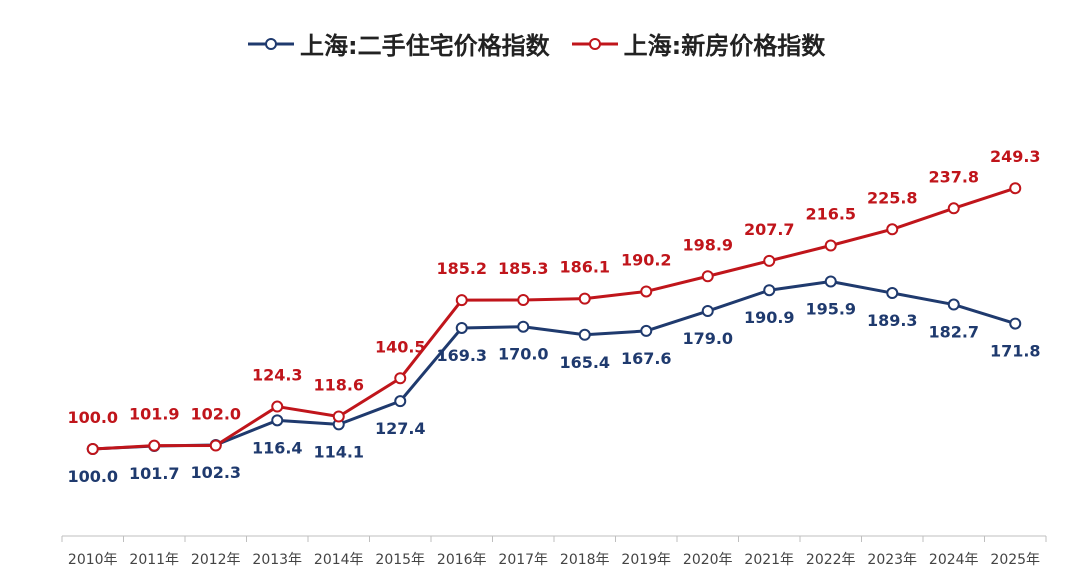  I want to click on data-label: 101.7, so click(154, 473).